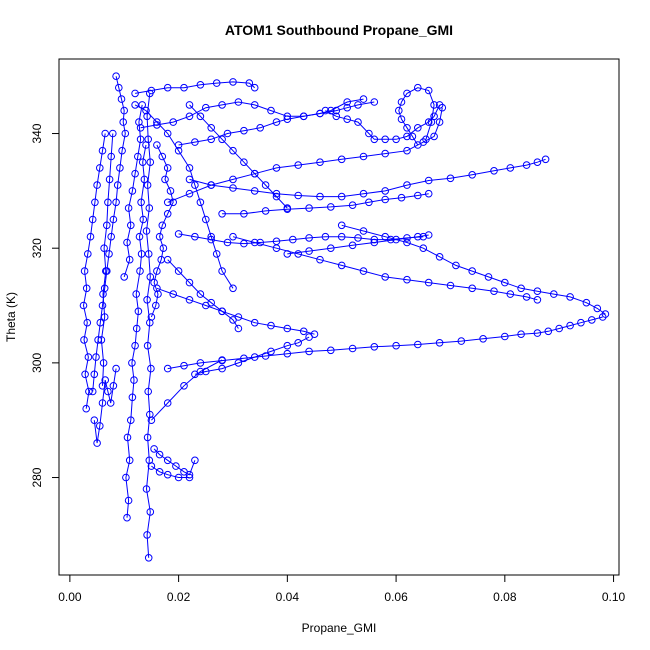  Describe the element at coordinates (45, 305) in the screenshot. I see `y-axis: 280 300 320 340` at that location.